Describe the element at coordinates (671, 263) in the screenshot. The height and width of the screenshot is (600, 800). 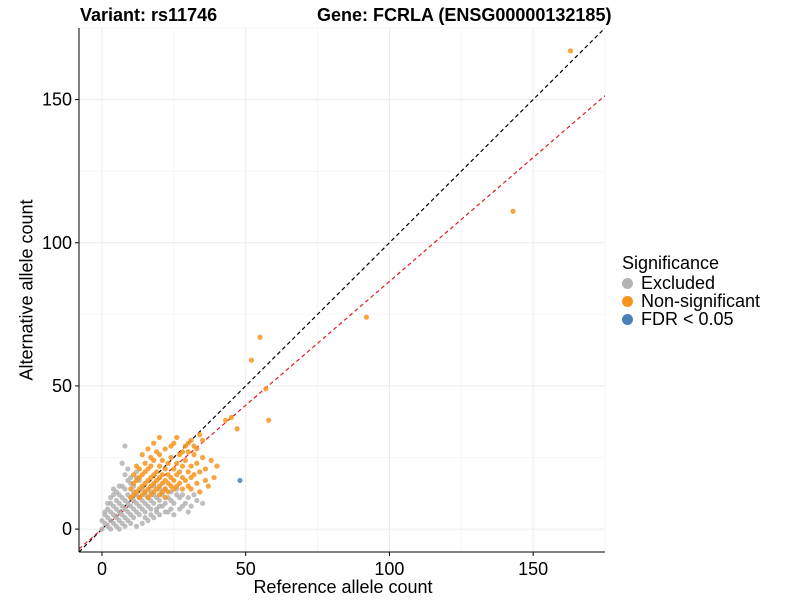
I see `legend-title: Significance` at that location.